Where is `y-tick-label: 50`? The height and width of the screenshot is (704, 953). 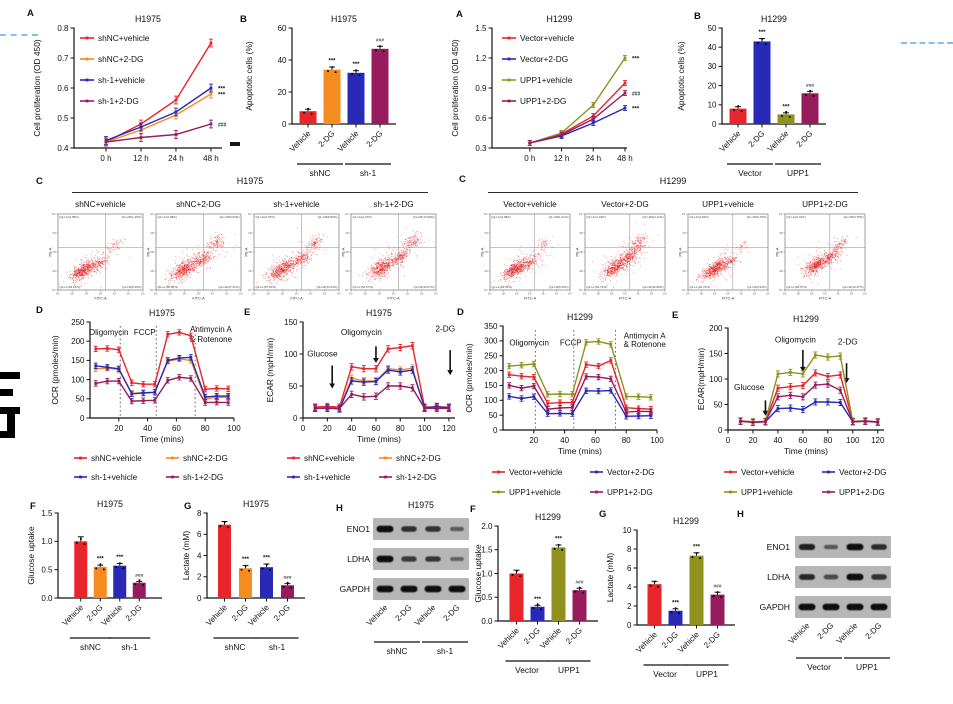 y-tick-label: 50 is located at coordinates (493, 415).